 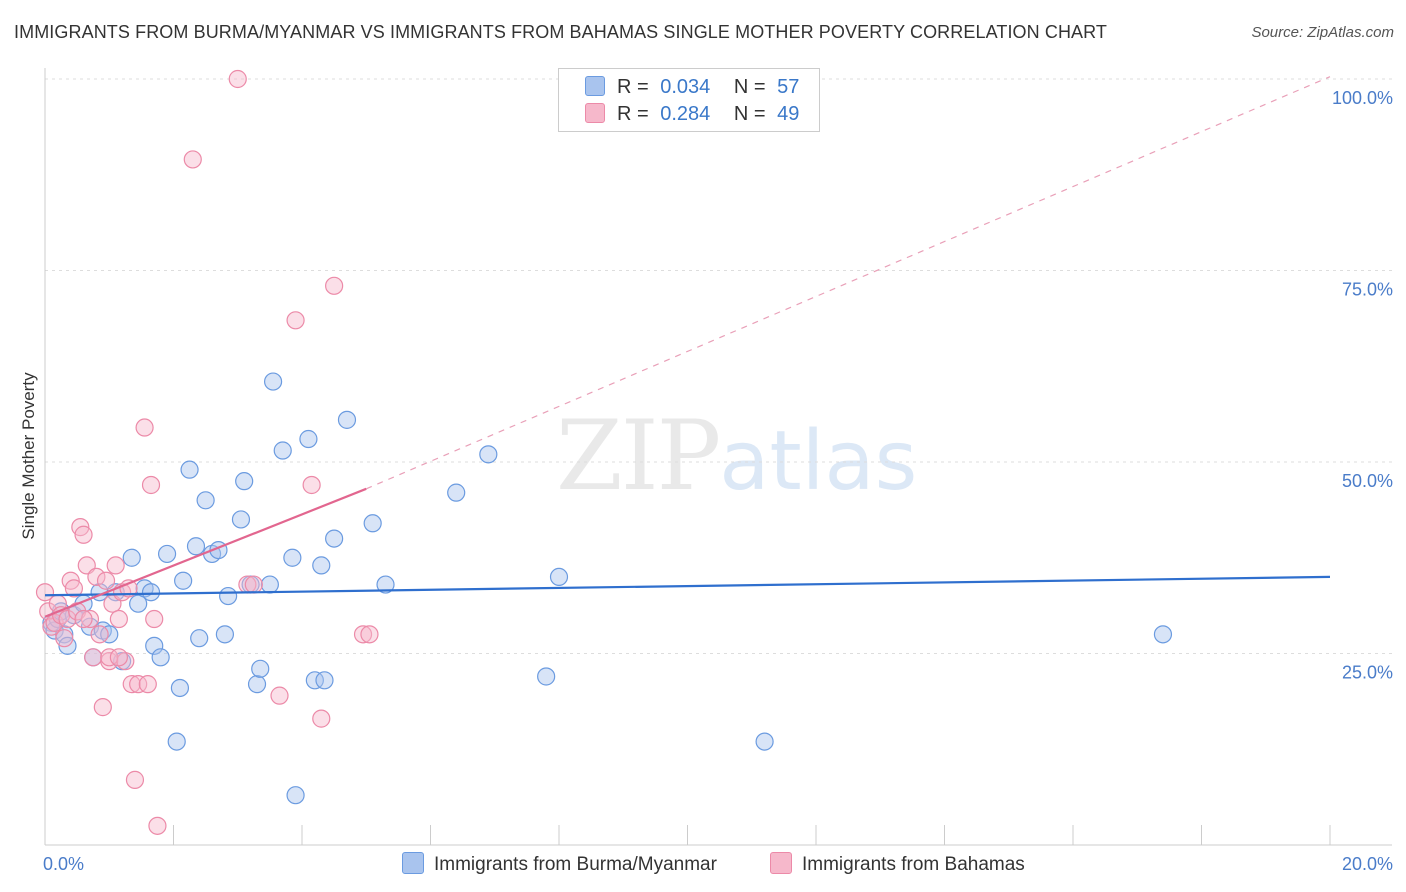 What do you see at coordinates (1367, 290) in the screenshot?
I see `y-tick-label: 75.0%` at bounding box center [1367, 290].